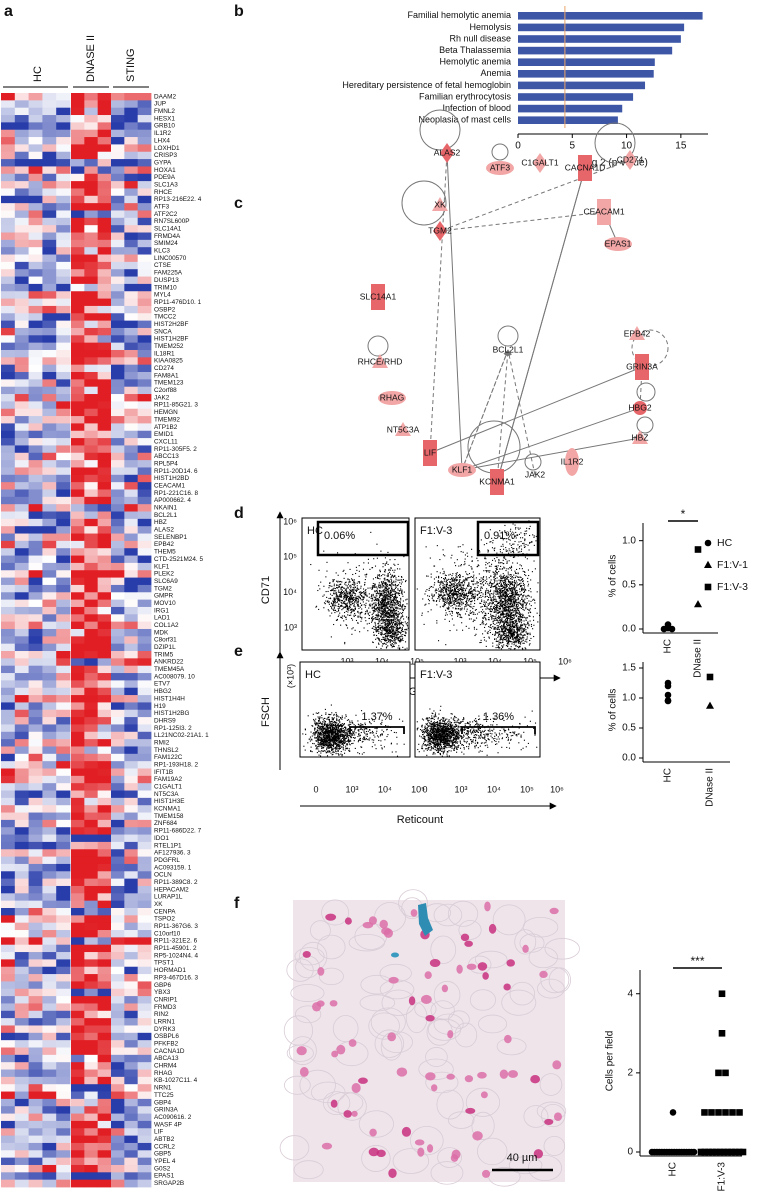  What do you see at coordinates (164, 1176) in the screenshot?
I see `gene-label: EPAS1` at bounding box center [164, 1176].